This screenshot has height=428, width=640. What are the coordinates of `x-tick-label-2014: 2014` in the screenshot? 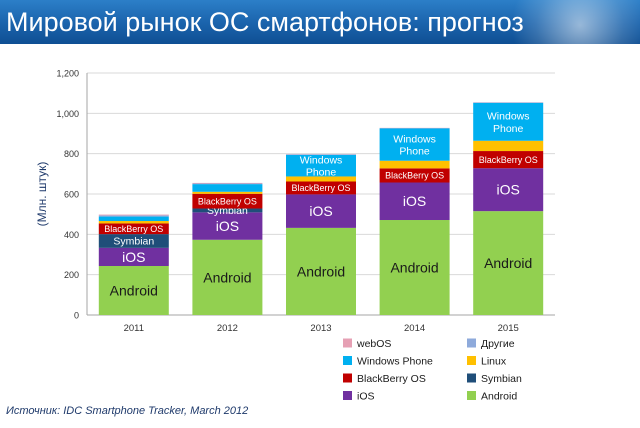 It's located at (414, 328).